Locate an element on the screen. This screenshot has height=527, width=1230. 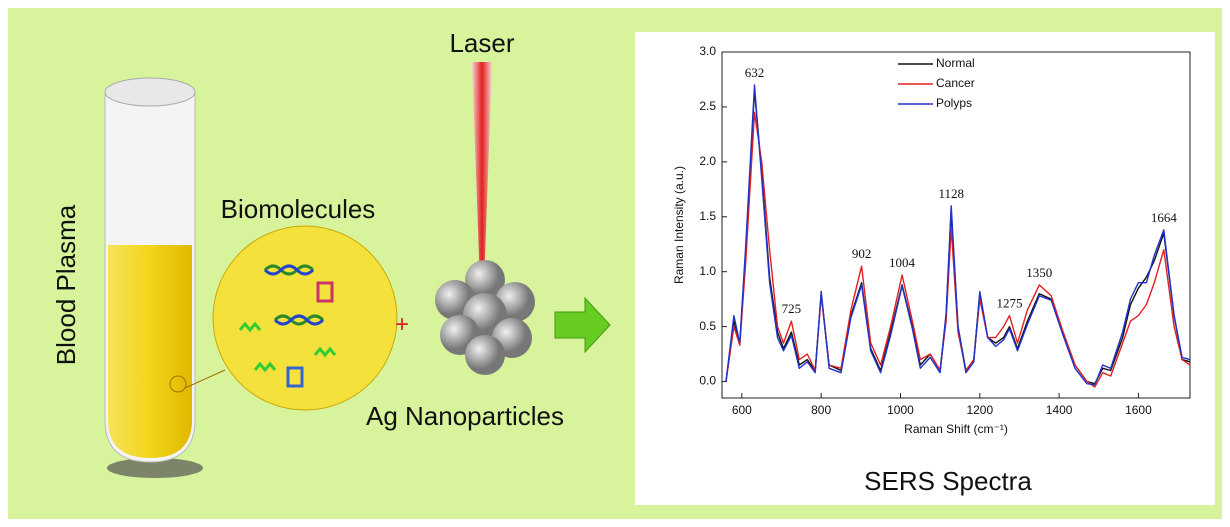
legend-label: Cancer is located at coordinates (955, 83).